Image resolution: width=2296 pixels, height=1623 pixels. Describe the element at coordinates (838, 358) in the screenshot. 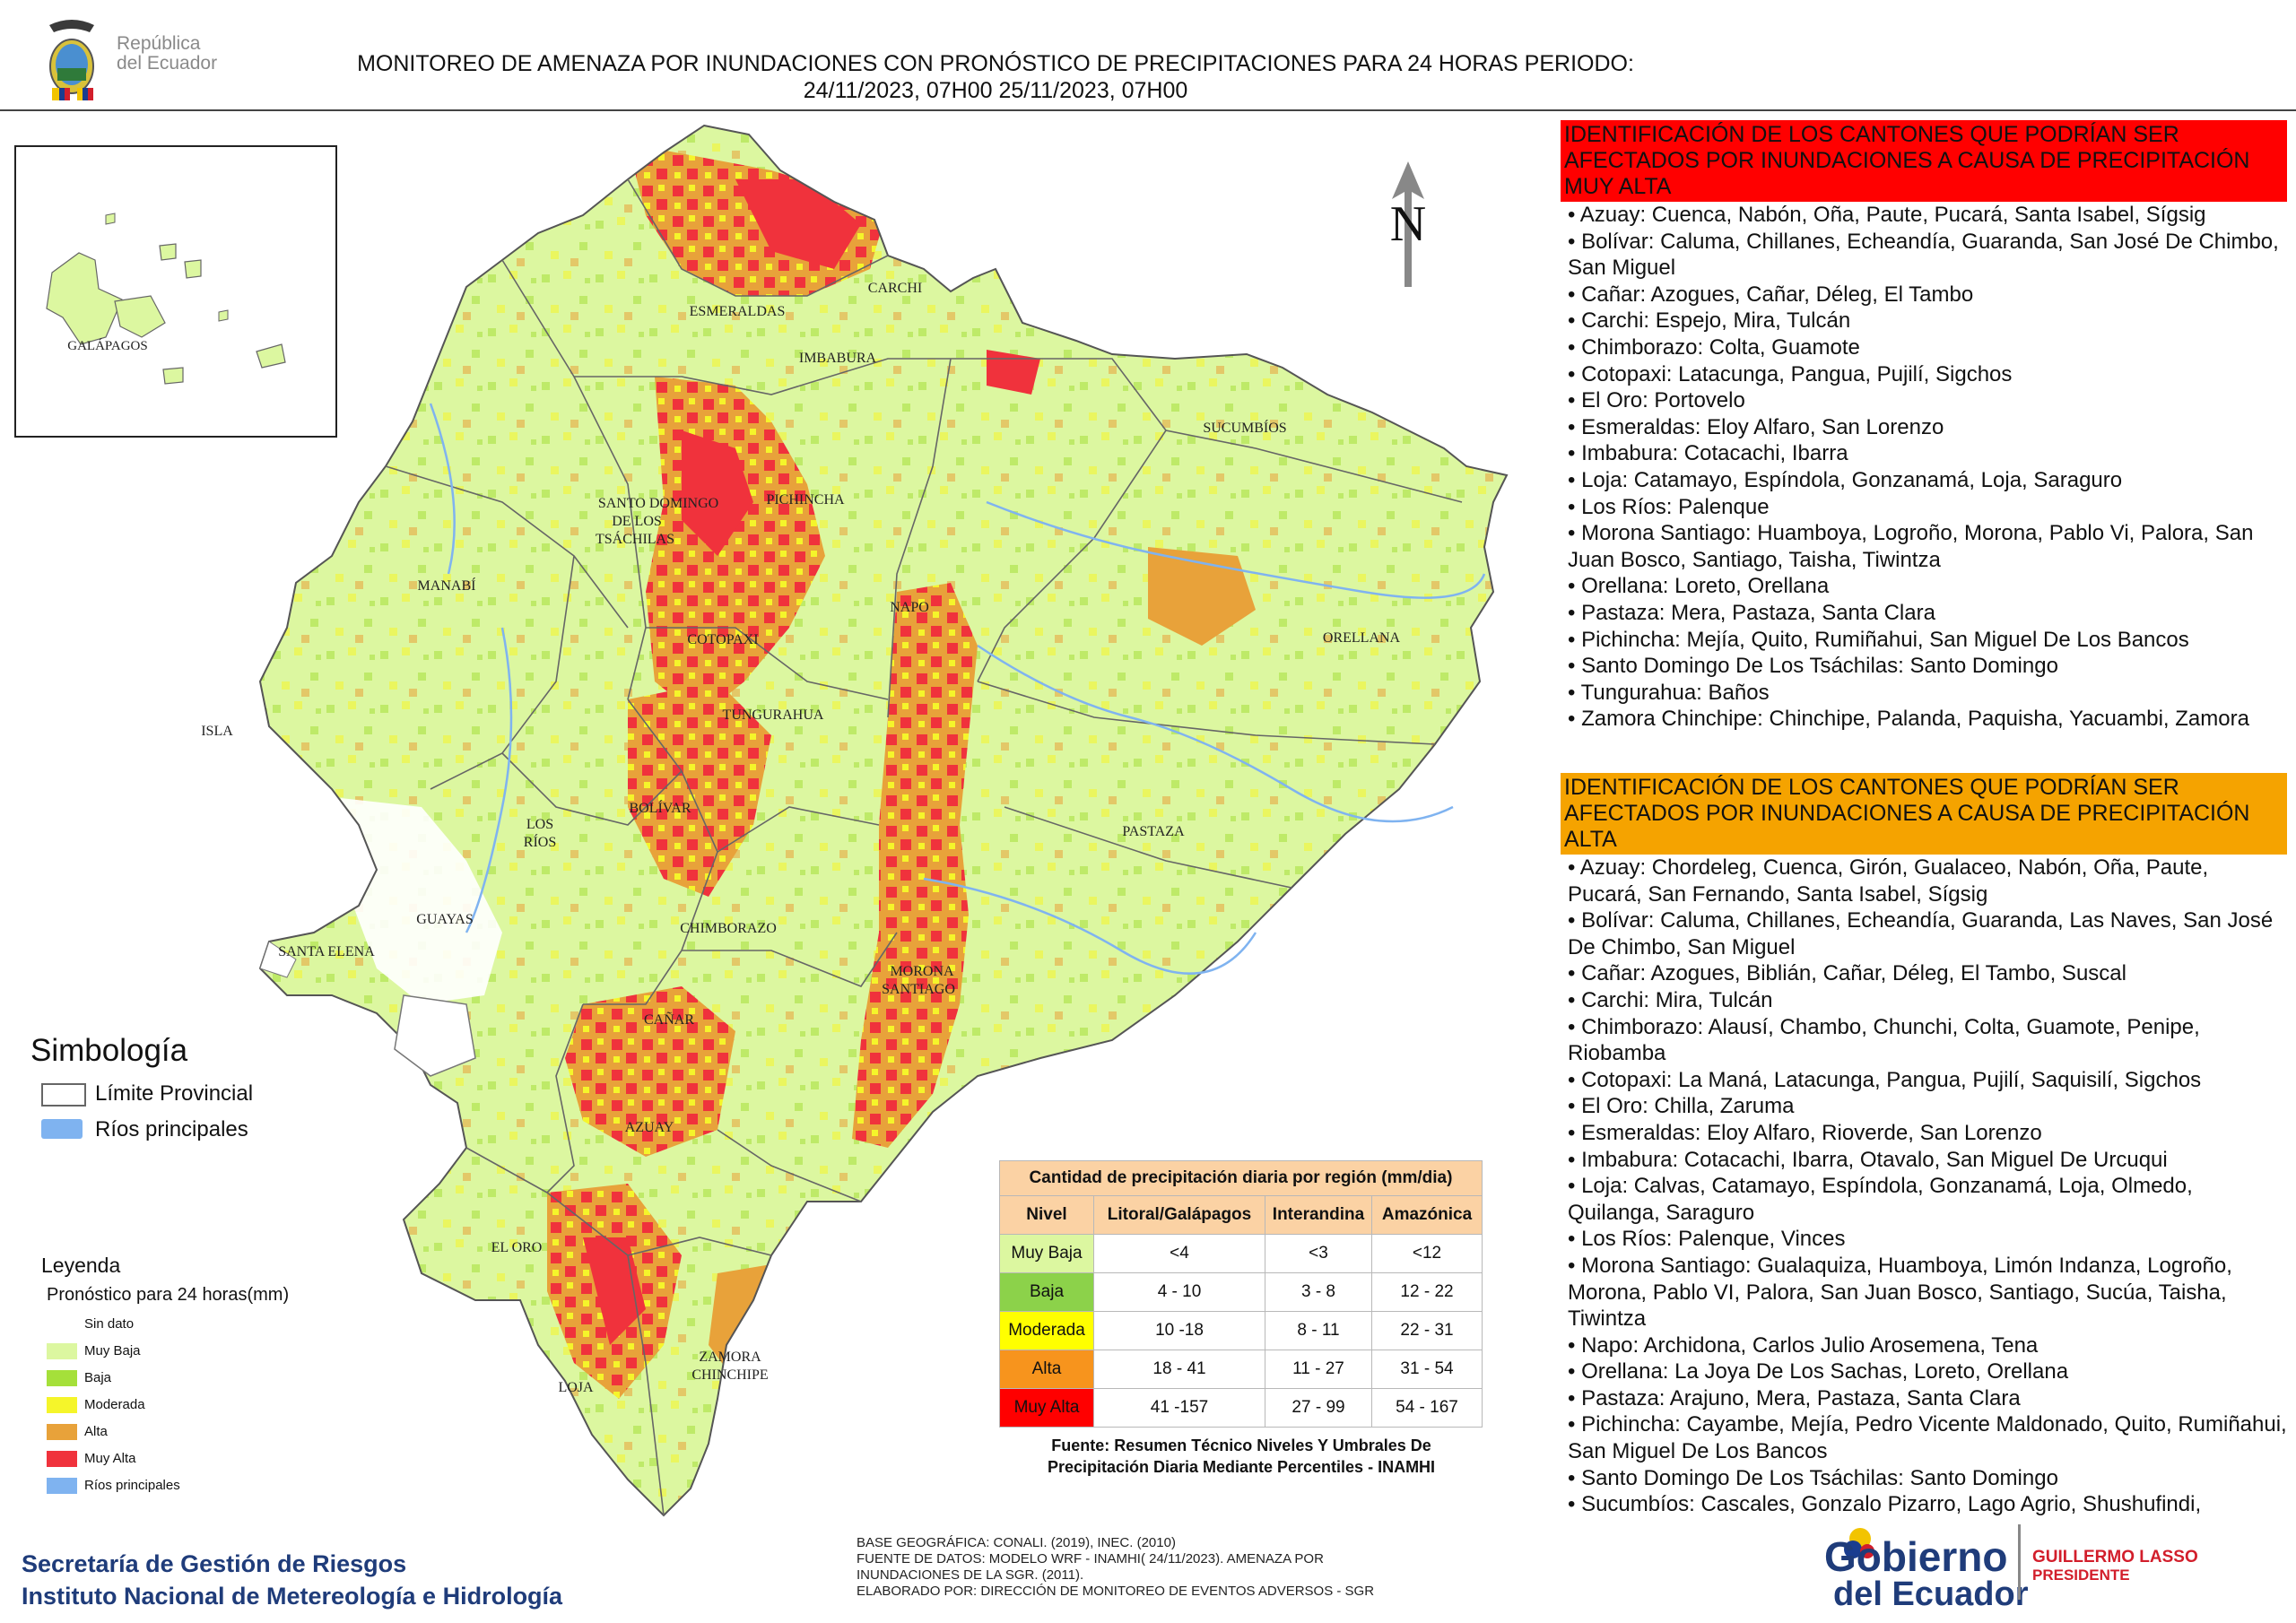

I see `label-imbabura: IMBABURA` at that location.